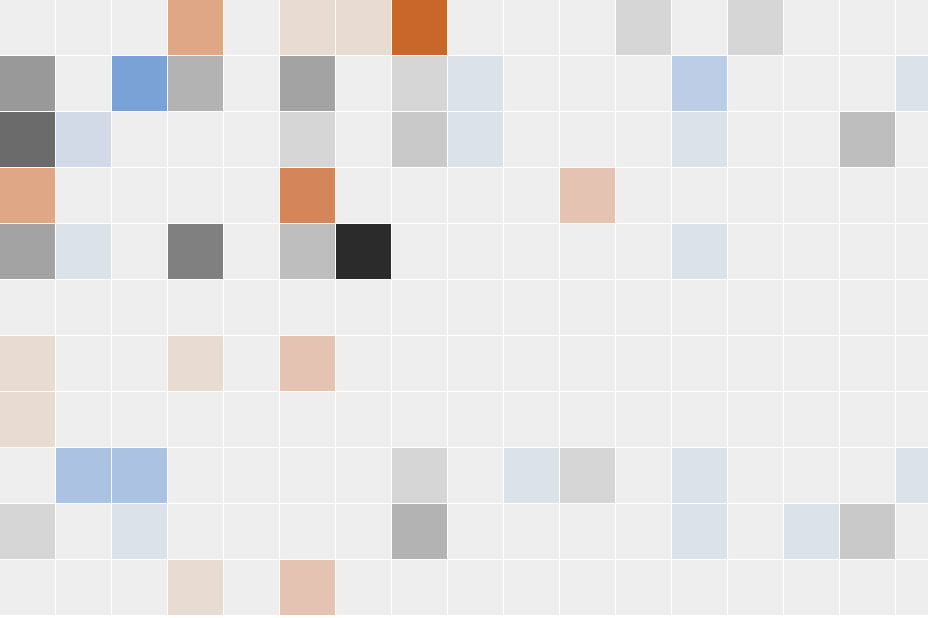 The width and height of the screenshot is (928, 618). What do you see at coordinates (867, 83) in the screenshot?
I see `heatmap-cell-r1-c15` at bounding box center [867, 83].